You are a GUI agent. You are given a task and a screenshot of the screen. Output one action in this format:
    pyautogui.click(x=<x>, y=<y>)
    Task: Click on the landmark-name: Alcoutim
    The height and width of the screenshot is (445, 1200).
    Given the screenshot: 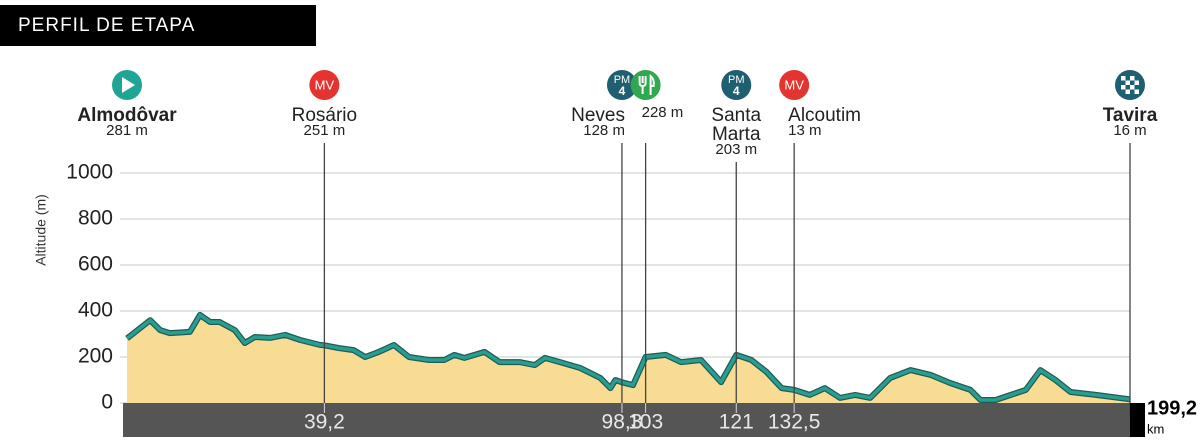 What is the action you would take?
    pyautogui.click(x=824, y=115)
    